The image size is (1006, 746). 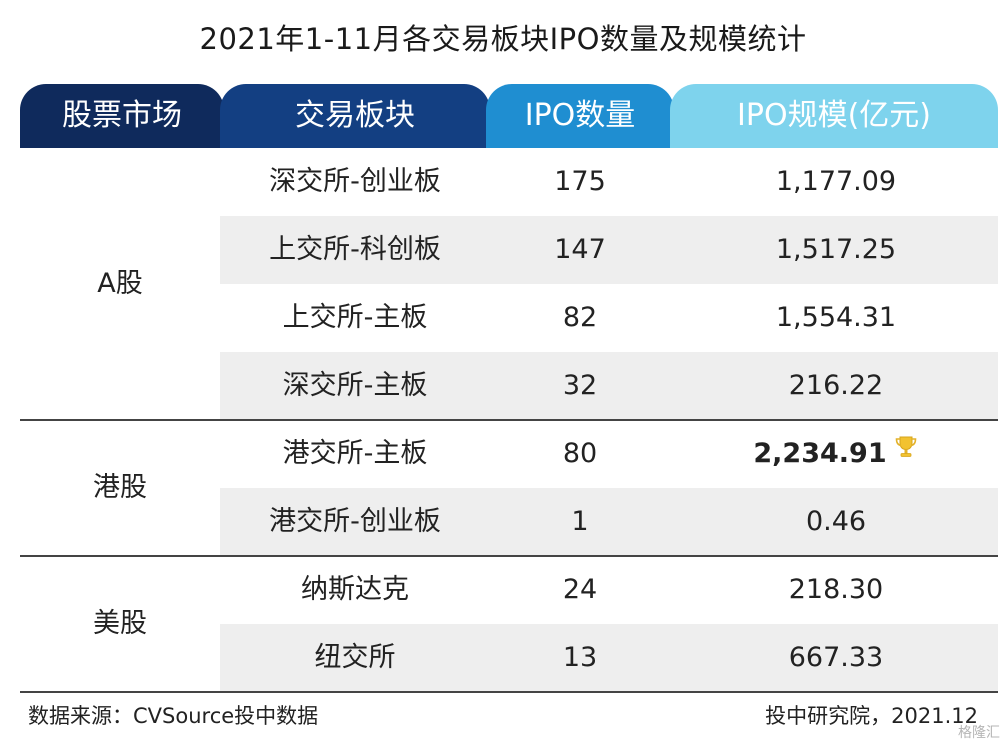 I want to click on market-label: 美股, so click(x=120, y=623).